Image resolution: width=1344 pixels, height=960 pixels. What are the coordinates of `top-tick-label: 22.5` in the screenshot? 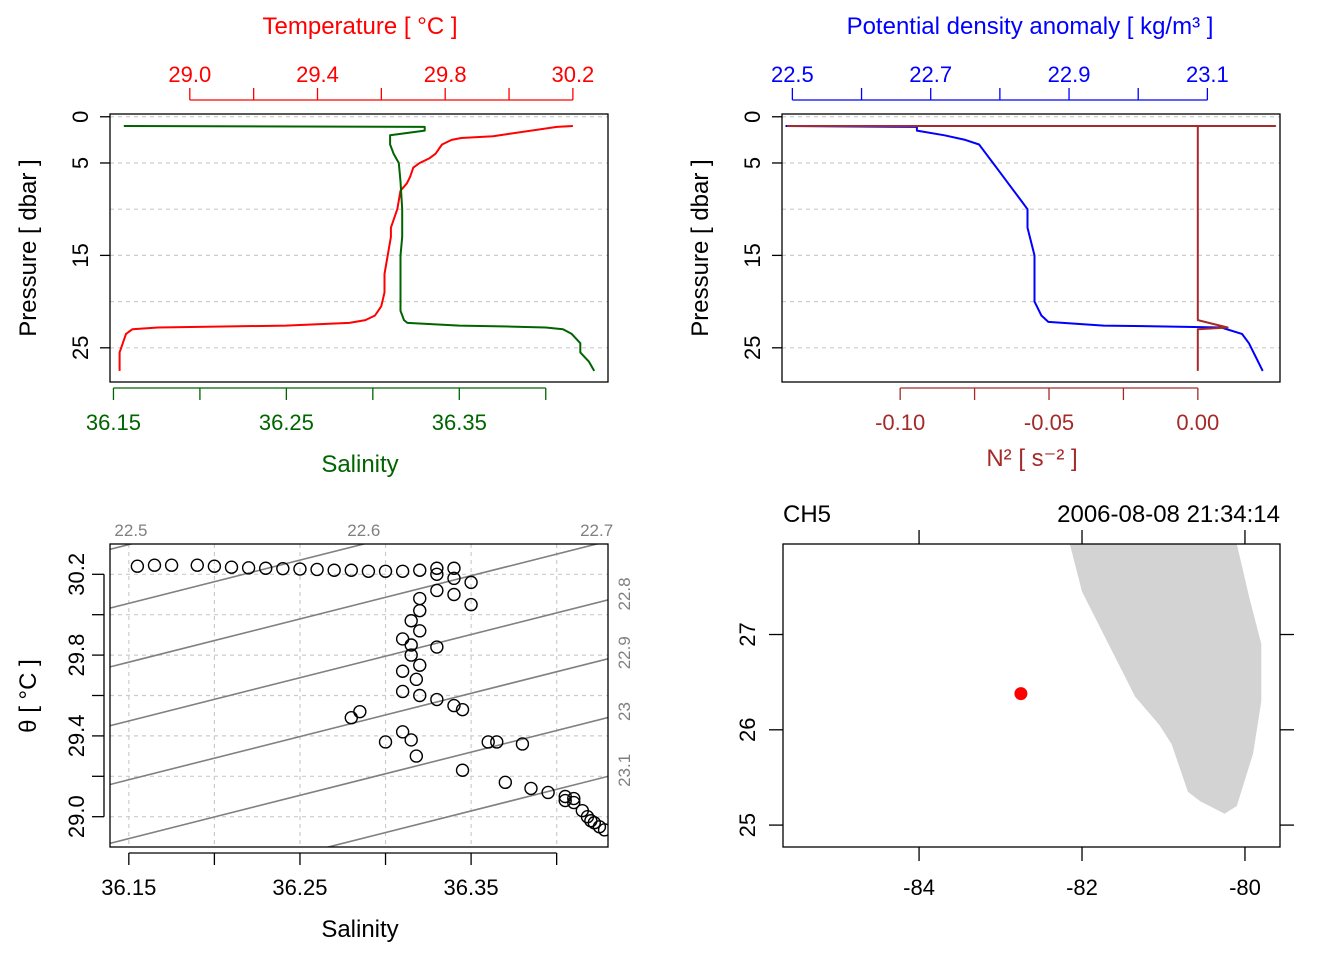 It's located at (792, 74).